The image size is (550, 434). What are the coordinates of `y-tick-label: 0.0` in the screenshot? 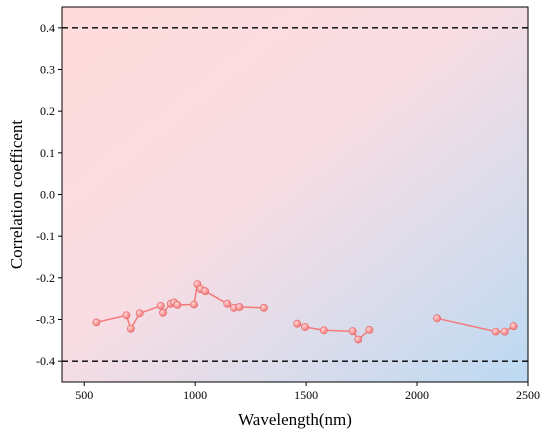 It's located at (47, 195).